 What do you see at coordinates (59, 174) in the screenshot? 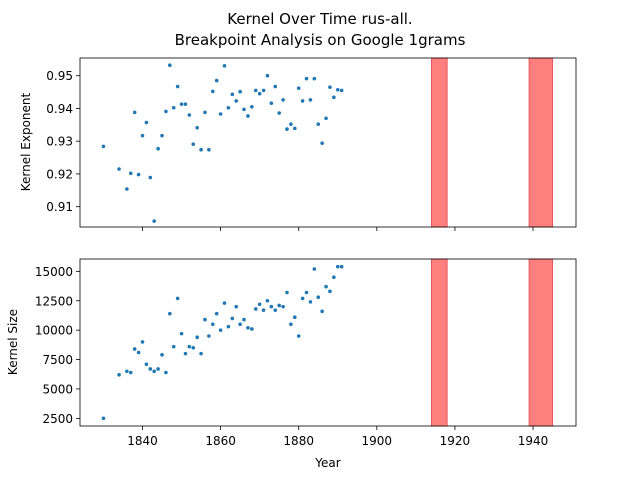
I see `exponent-ytick-label: 0.92` at bounding box center [59, 174].